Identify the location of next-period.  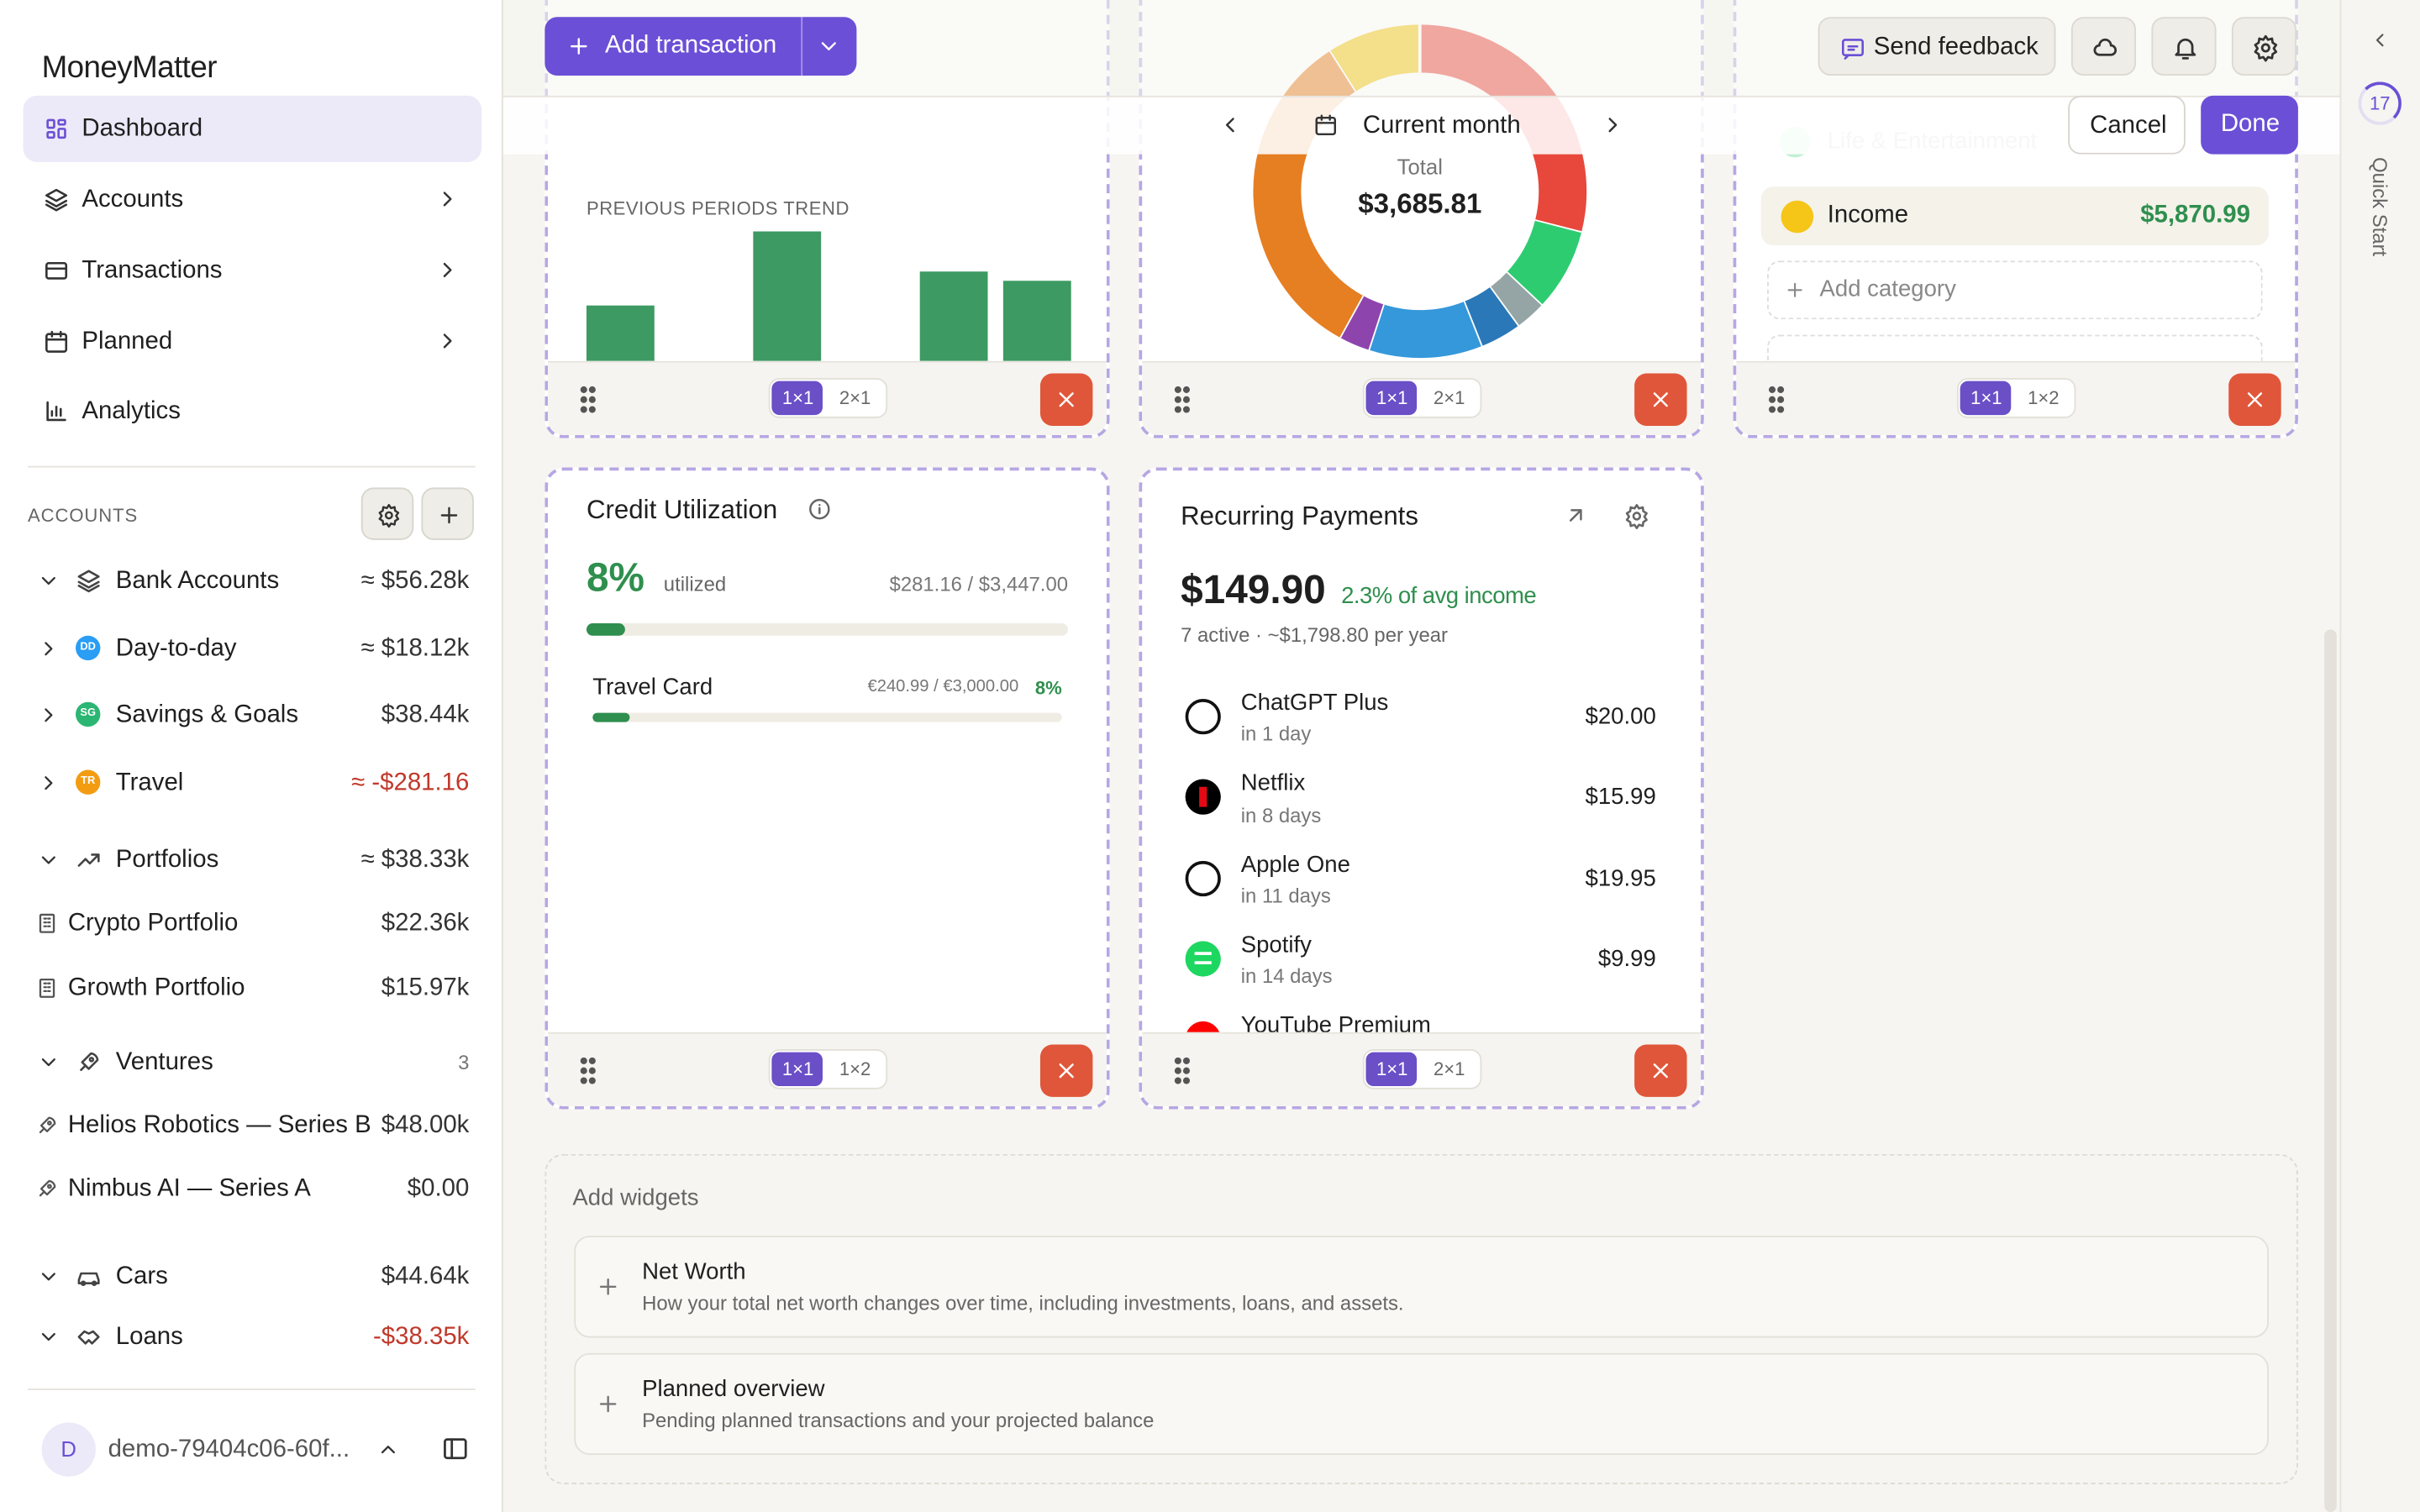
(1613, 125).